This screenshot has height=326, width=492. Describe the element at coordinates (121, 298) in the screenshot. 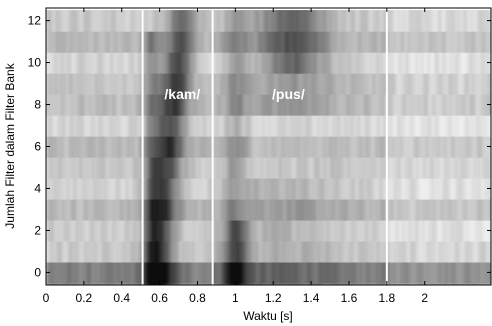

I see `x-tick-label: 0.4` at that location.